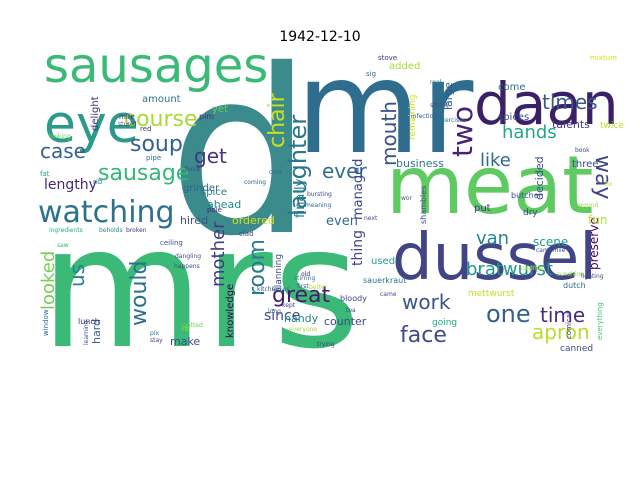  I want to click on word-grinder: grinder, so click(201, 188).